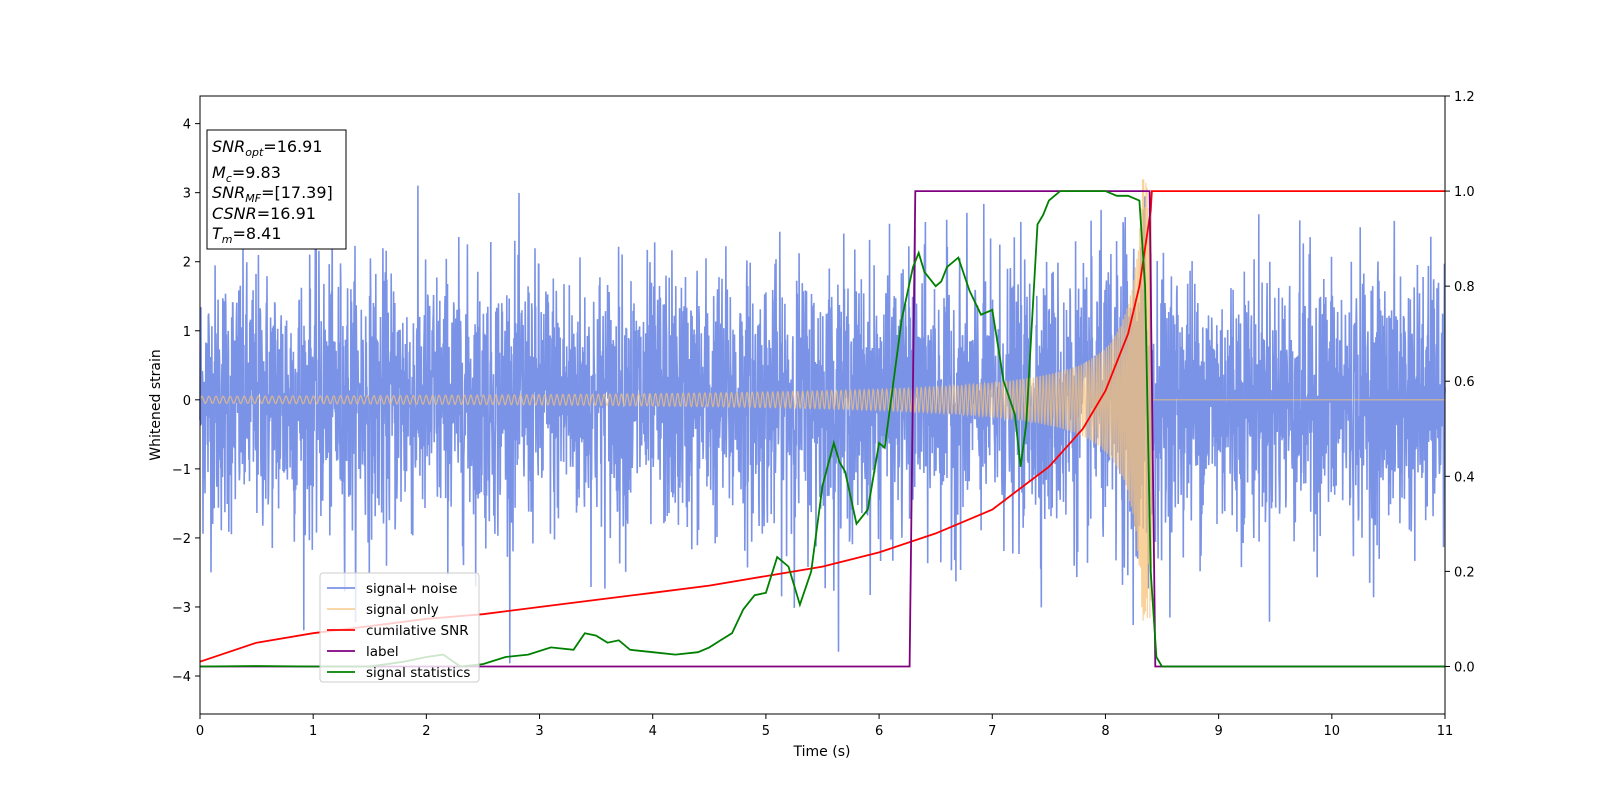 This screenshot has height=800, width=1600. What do you see at coordinates (264, 213) in the screenshot?
I see `info-csnr: CSNR=16.91` at bounding box center [264, 213].